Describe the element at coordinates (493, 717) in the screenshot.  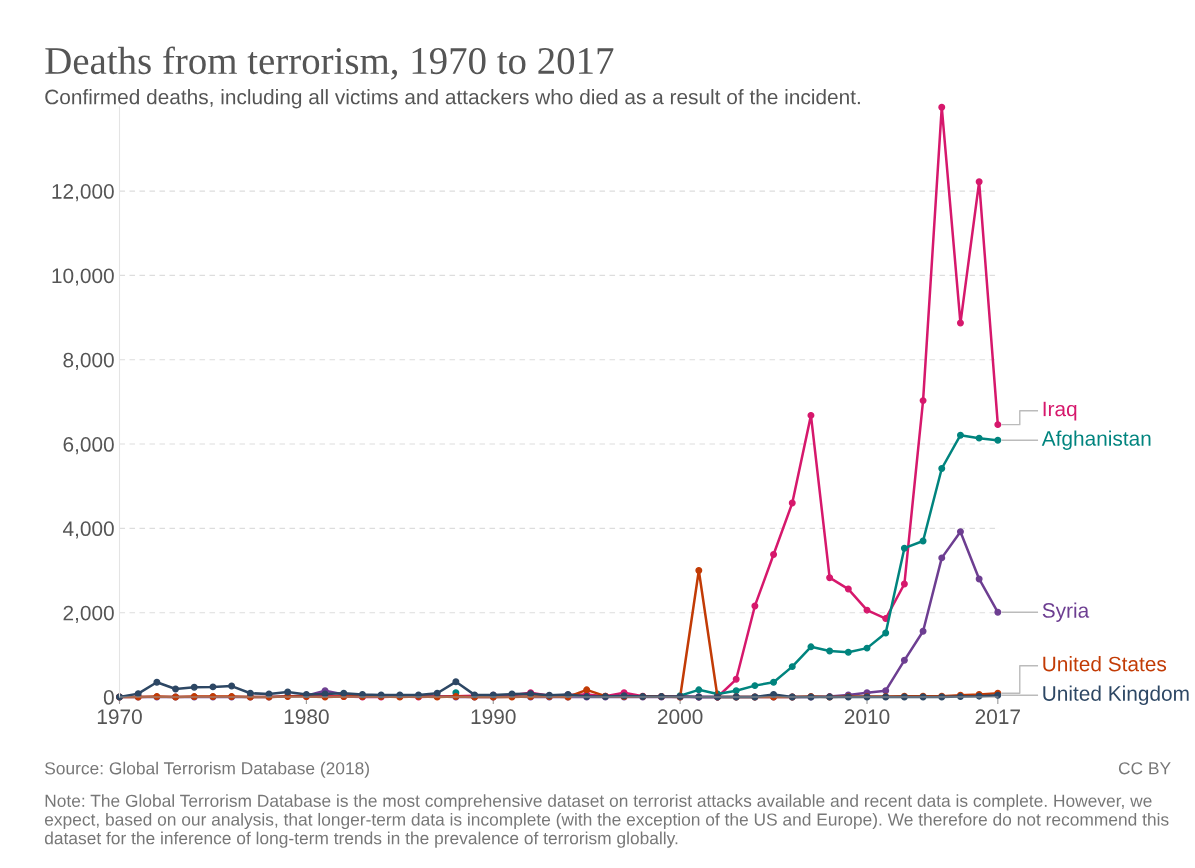
I see `x-tick-label: 1990` at that location.